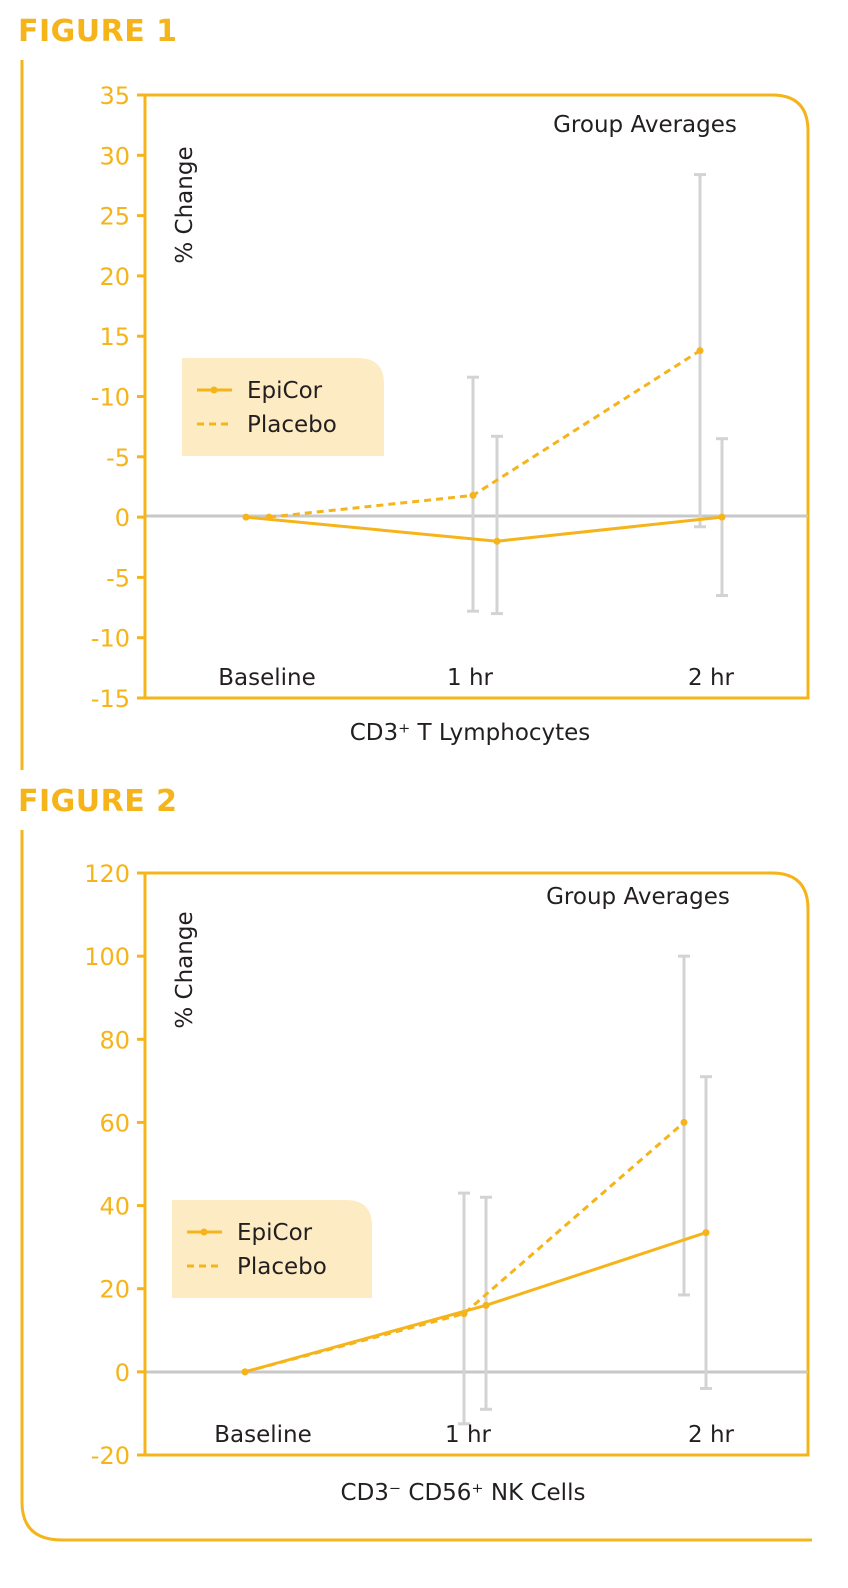 Image resolution: width=848 pixels, height=1588 pixels. Describe the element at coordinates (470, 733) in the screenshot. I see `chart-1-x-axis-label: CD3⁺ T Lymphocytes` at that location.